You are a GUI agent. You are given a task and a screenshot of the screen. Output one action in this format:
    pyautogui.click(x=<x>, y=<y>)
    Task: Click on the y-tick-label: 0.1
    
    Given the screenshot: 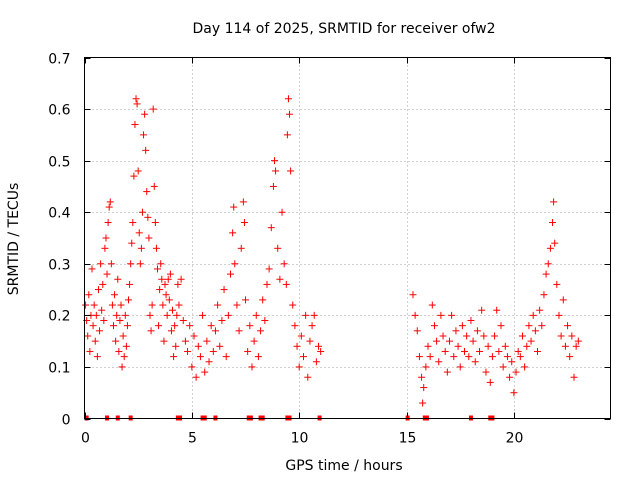 What is the action you would take?
    pyautogui.click(x=59, y=369)
    